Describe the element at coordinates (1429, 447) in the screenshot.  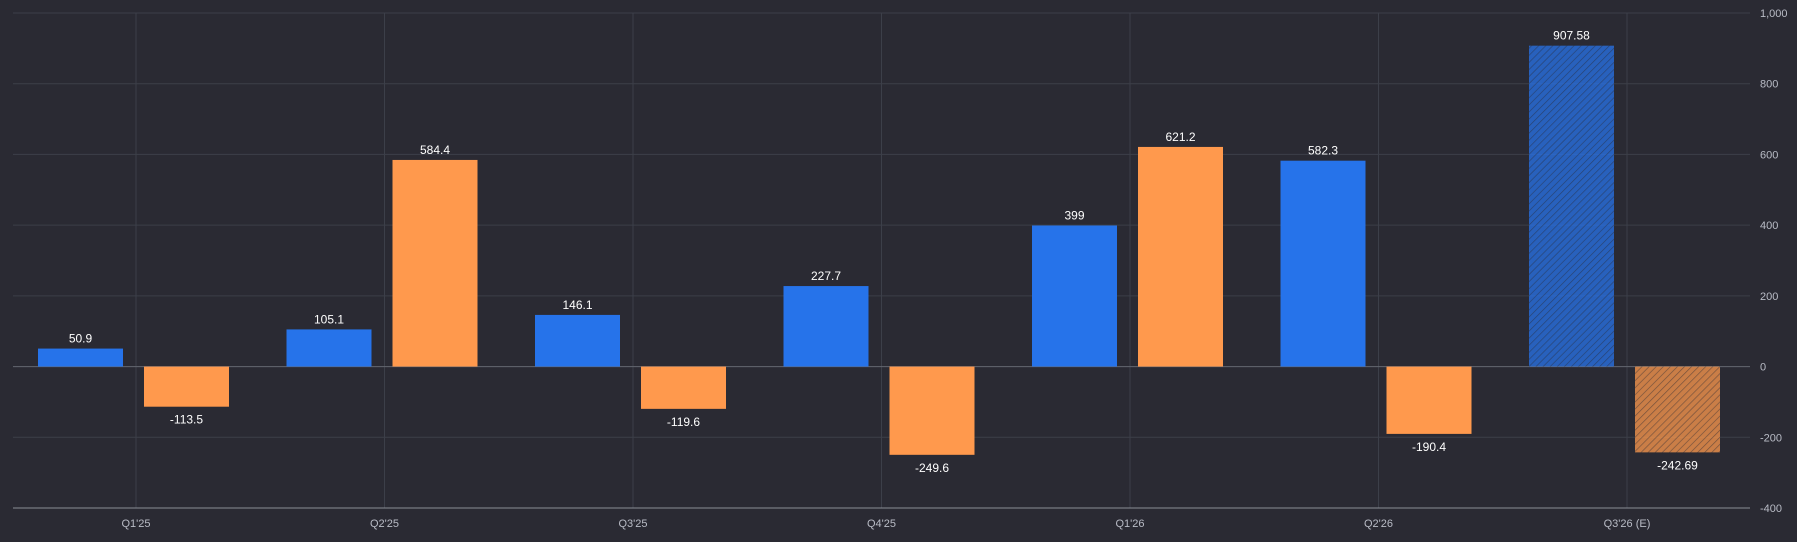
I see `data-label: -190.4` at that location.